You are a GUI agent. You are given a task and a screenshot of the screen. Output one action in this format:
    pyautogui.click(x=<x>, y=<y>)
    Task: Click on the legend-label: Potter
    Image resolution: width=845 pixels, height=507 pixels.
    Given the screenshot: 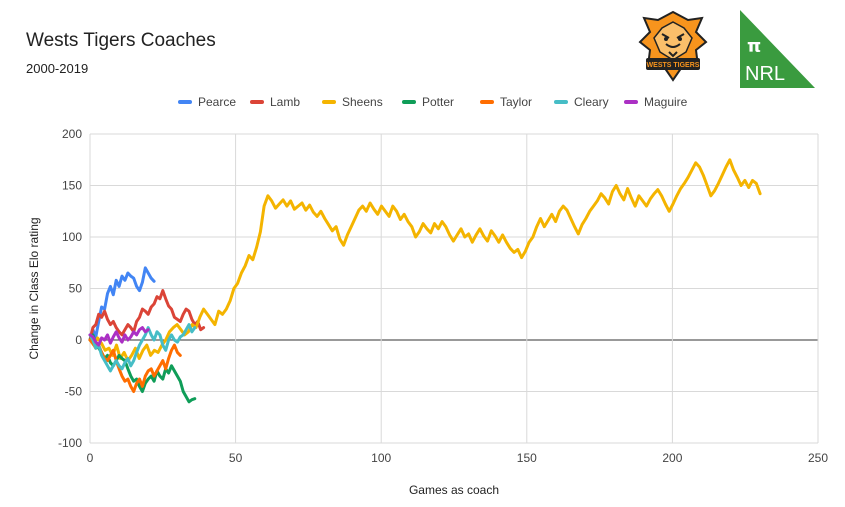 What is the action you would take?
    pyautogui.click(x=438, y=102)
    